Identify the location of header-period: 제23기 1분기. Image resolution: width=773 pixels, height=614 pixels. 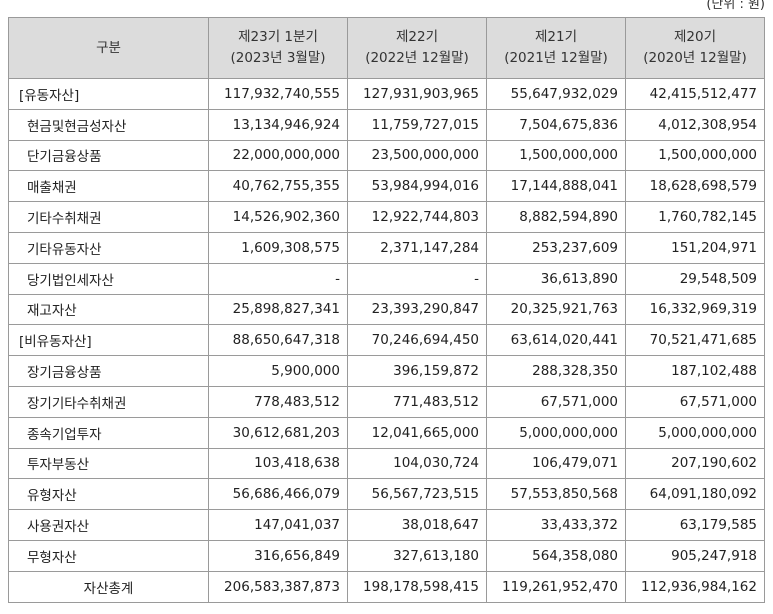
(278, 37).